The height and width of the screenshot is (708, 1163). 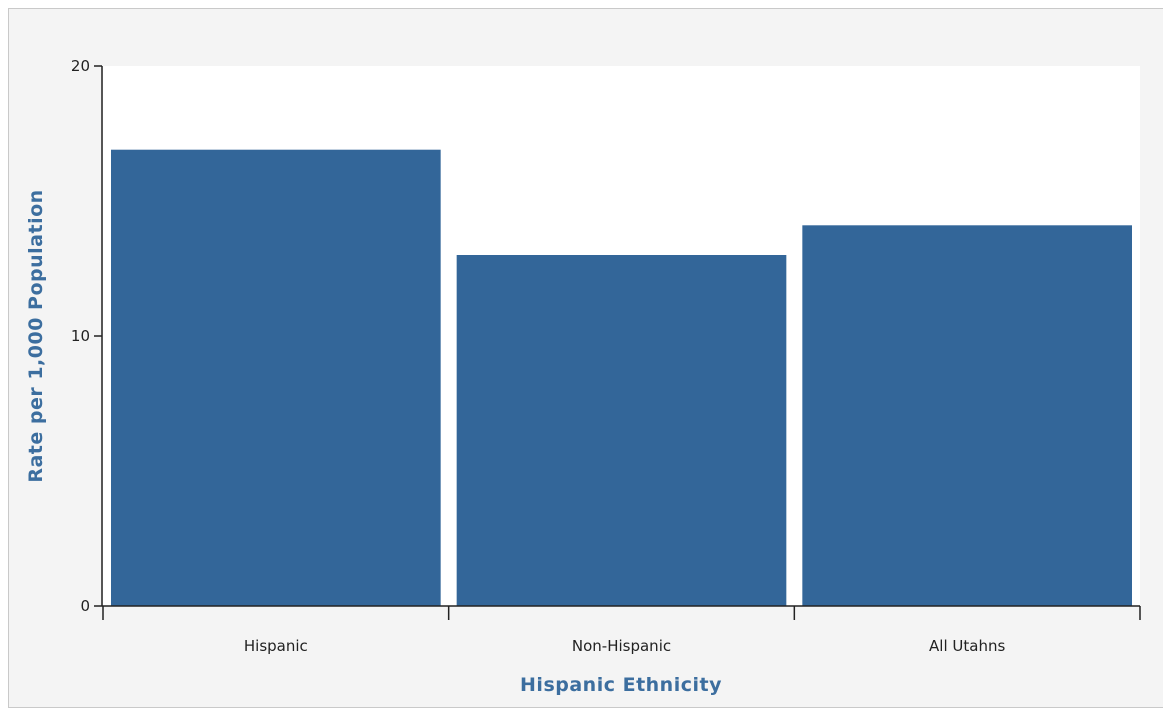 What do you see at coordinates (80, 66) in the screenshot?
I see `y-tick-label: 20` at bounding box center [80, 66].